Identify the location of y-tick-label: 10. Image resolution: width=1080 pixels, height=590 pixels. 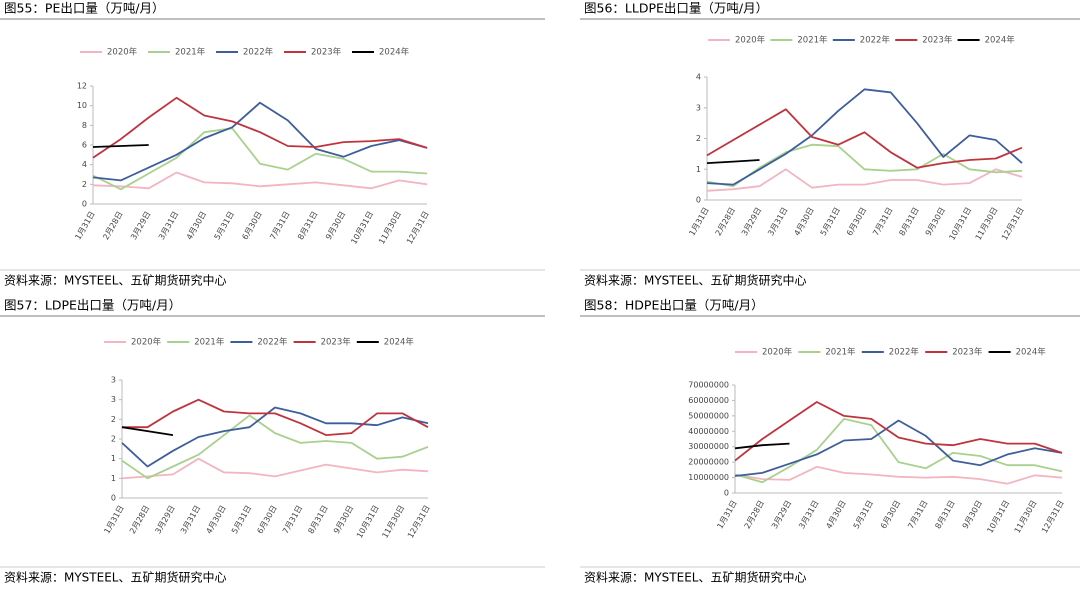
(82, 105).